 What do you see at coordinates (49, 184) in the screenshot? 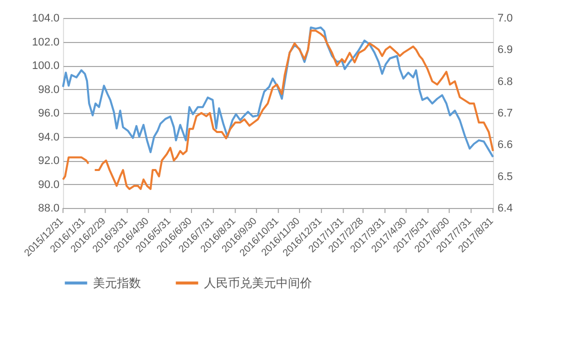
I see `y-tick-label: 90.0` at bounding box center [49, 184].